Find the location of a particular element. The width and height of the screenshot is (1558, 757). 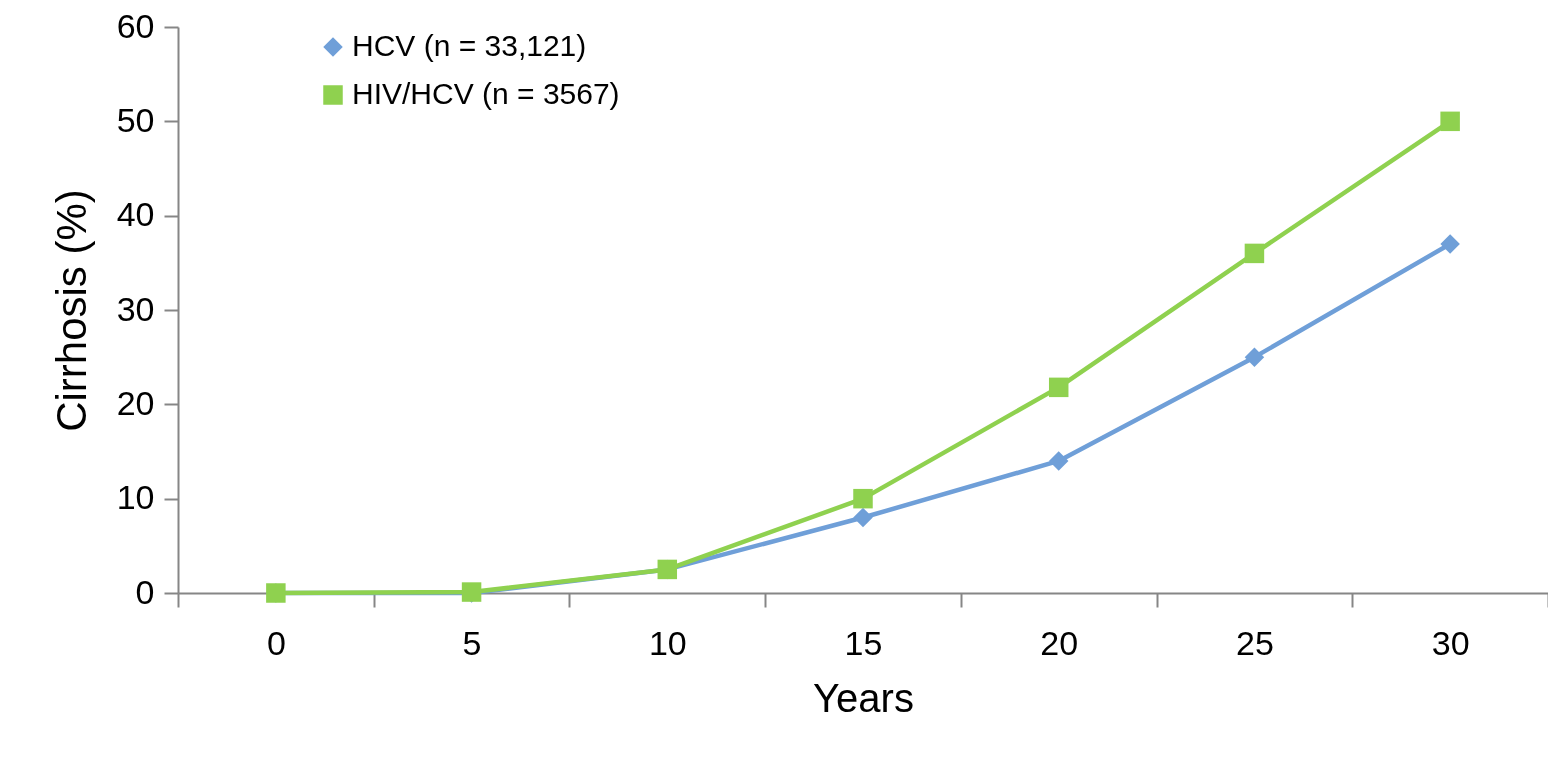

x-tick-label: 20 is located at coordinates (1059, 642).